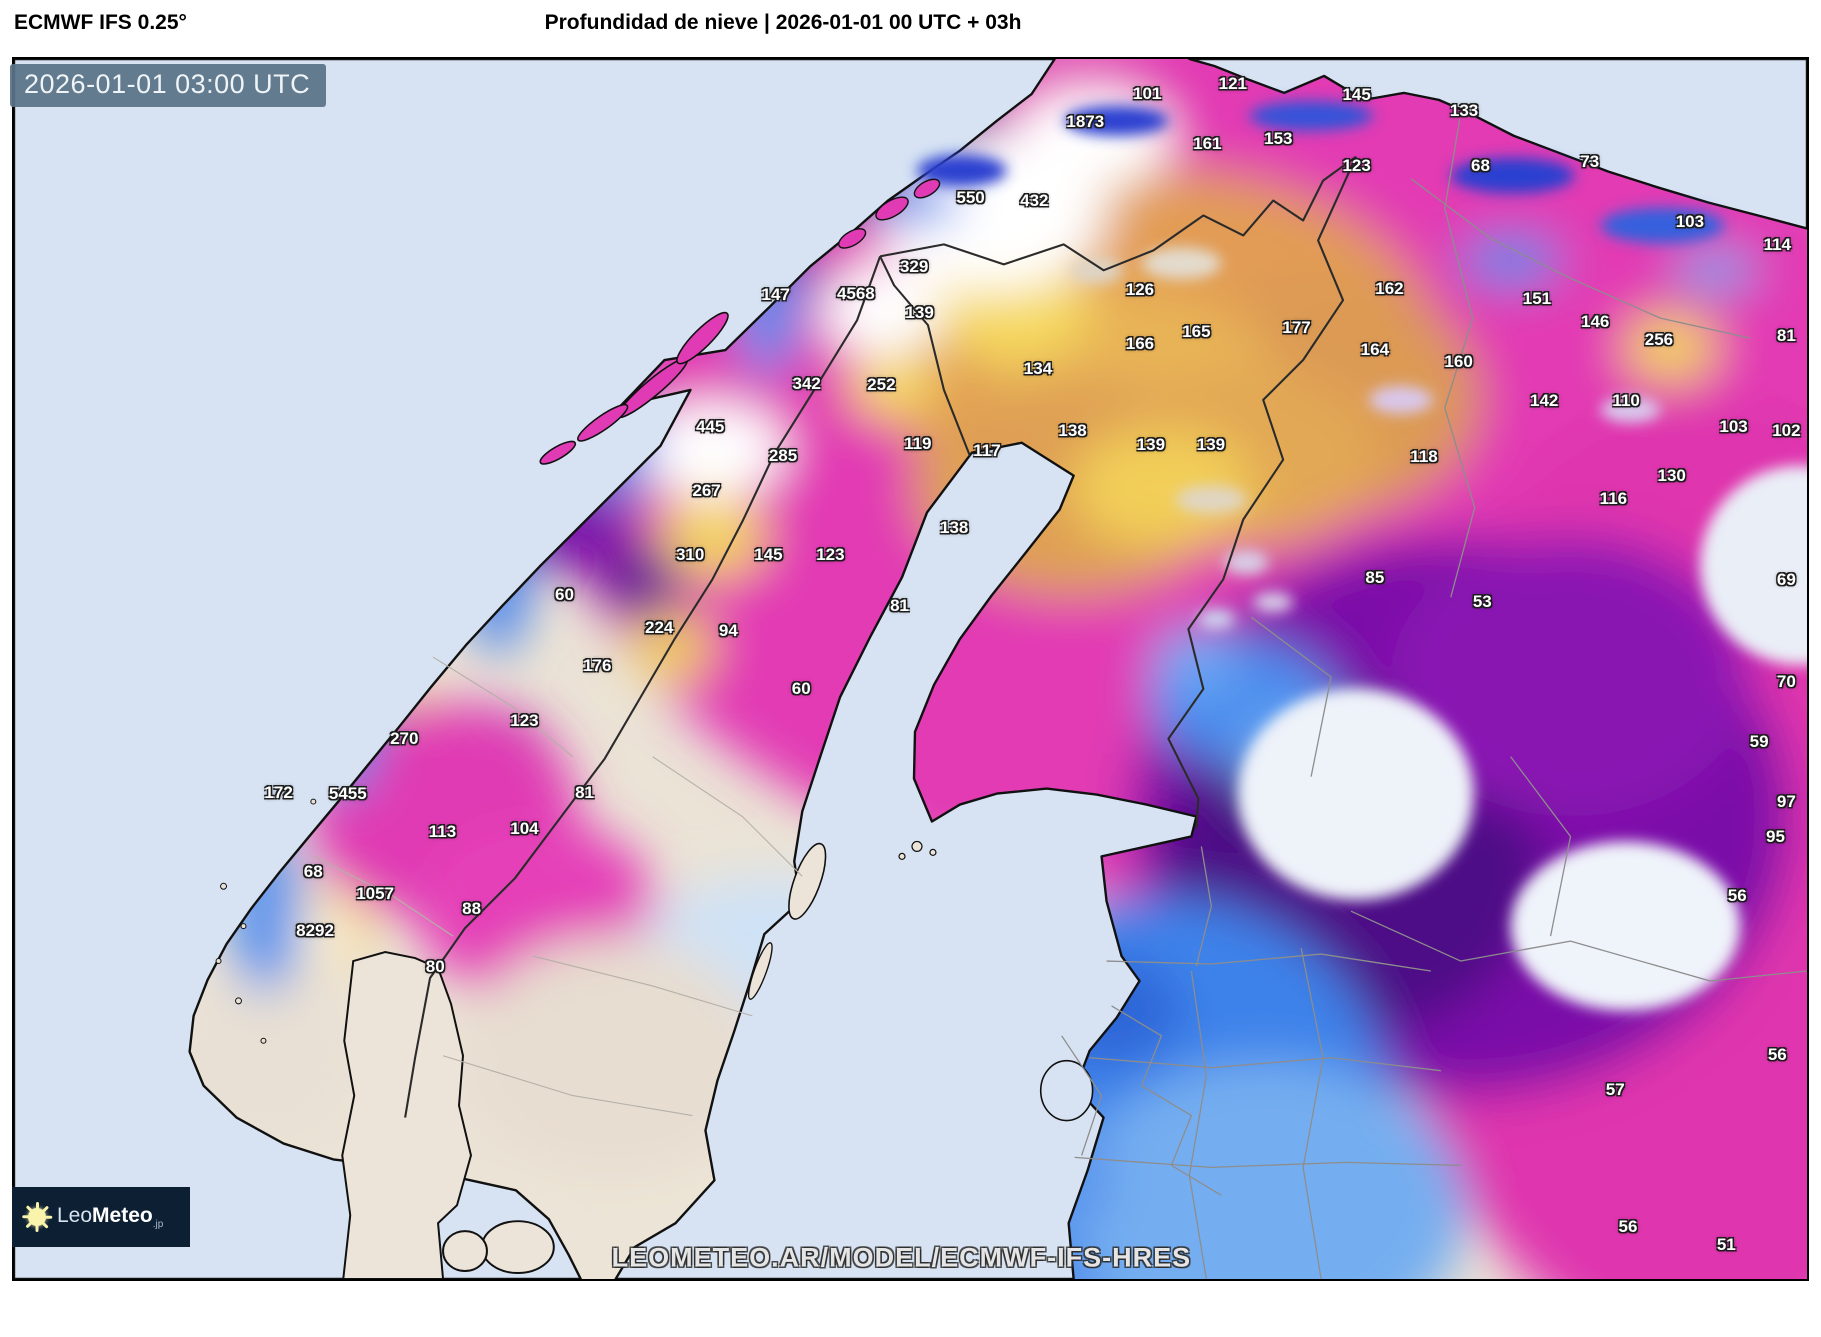 Image resolution: width=1821 pixels, height=1337 pixels. I want to click on county-borders, so click(558, 886).